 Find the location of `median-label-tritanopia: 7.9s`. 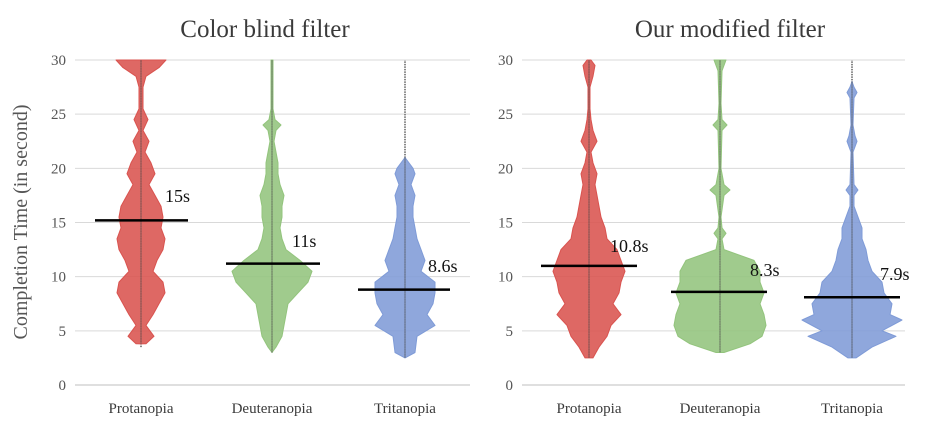

median-label-tritanopia: 7.9s is located at coordinates (895, 274).